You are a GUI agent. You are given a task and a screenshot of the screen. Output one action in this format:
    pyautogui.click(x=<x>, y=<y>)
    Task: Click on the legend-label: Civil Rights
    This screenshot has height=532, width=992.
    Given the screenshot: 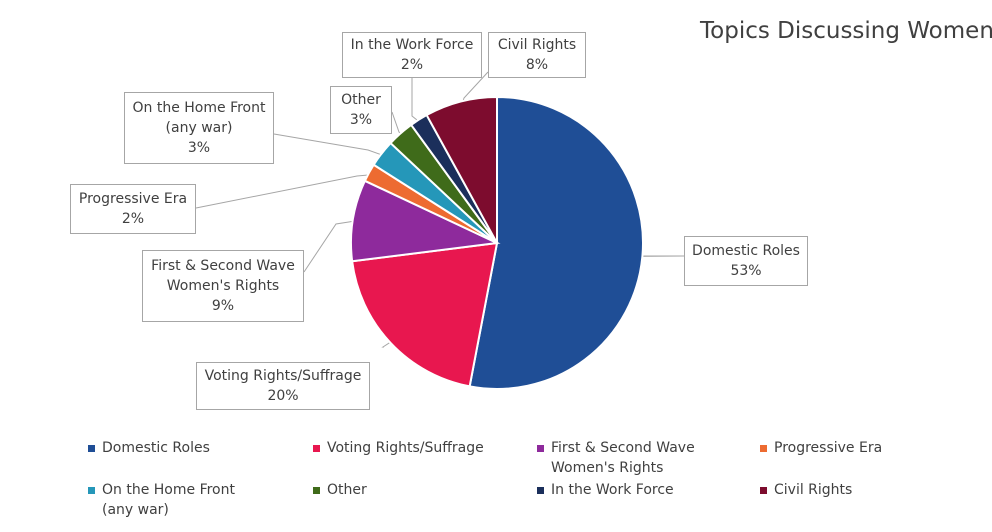 What is the action you would take?
    pyautogui.click(x=813, y=490)
    